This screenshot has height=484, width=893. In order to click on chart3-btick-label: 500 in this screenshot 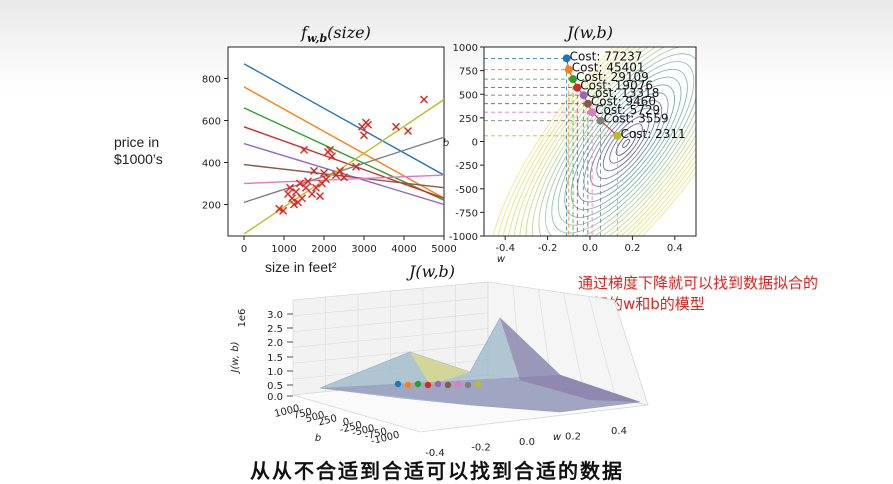, I will do `click(315, 417)`.